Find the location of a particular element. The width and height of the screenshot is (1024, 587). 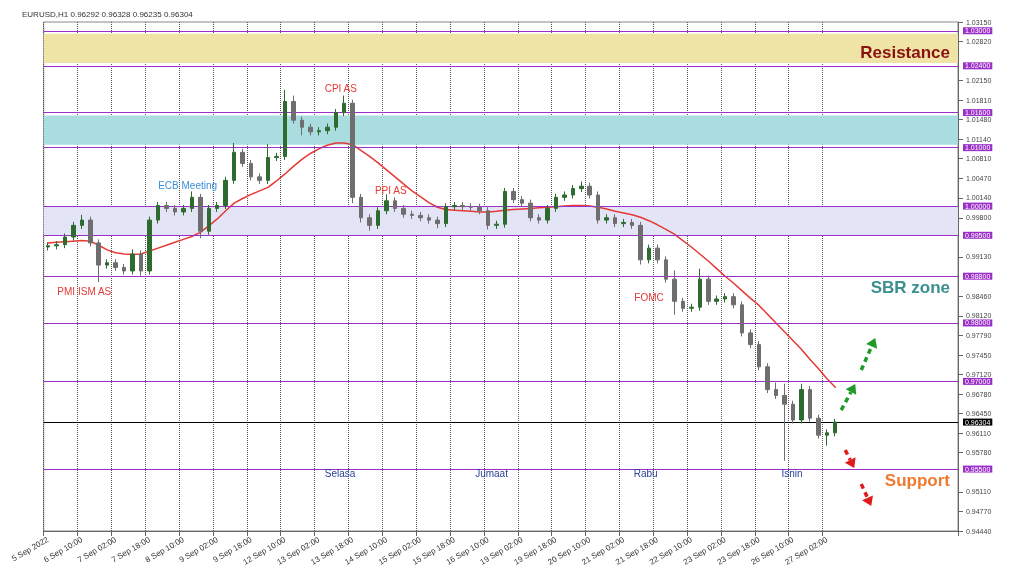

annotation: SBR zone is located at coordinates (910, 288).